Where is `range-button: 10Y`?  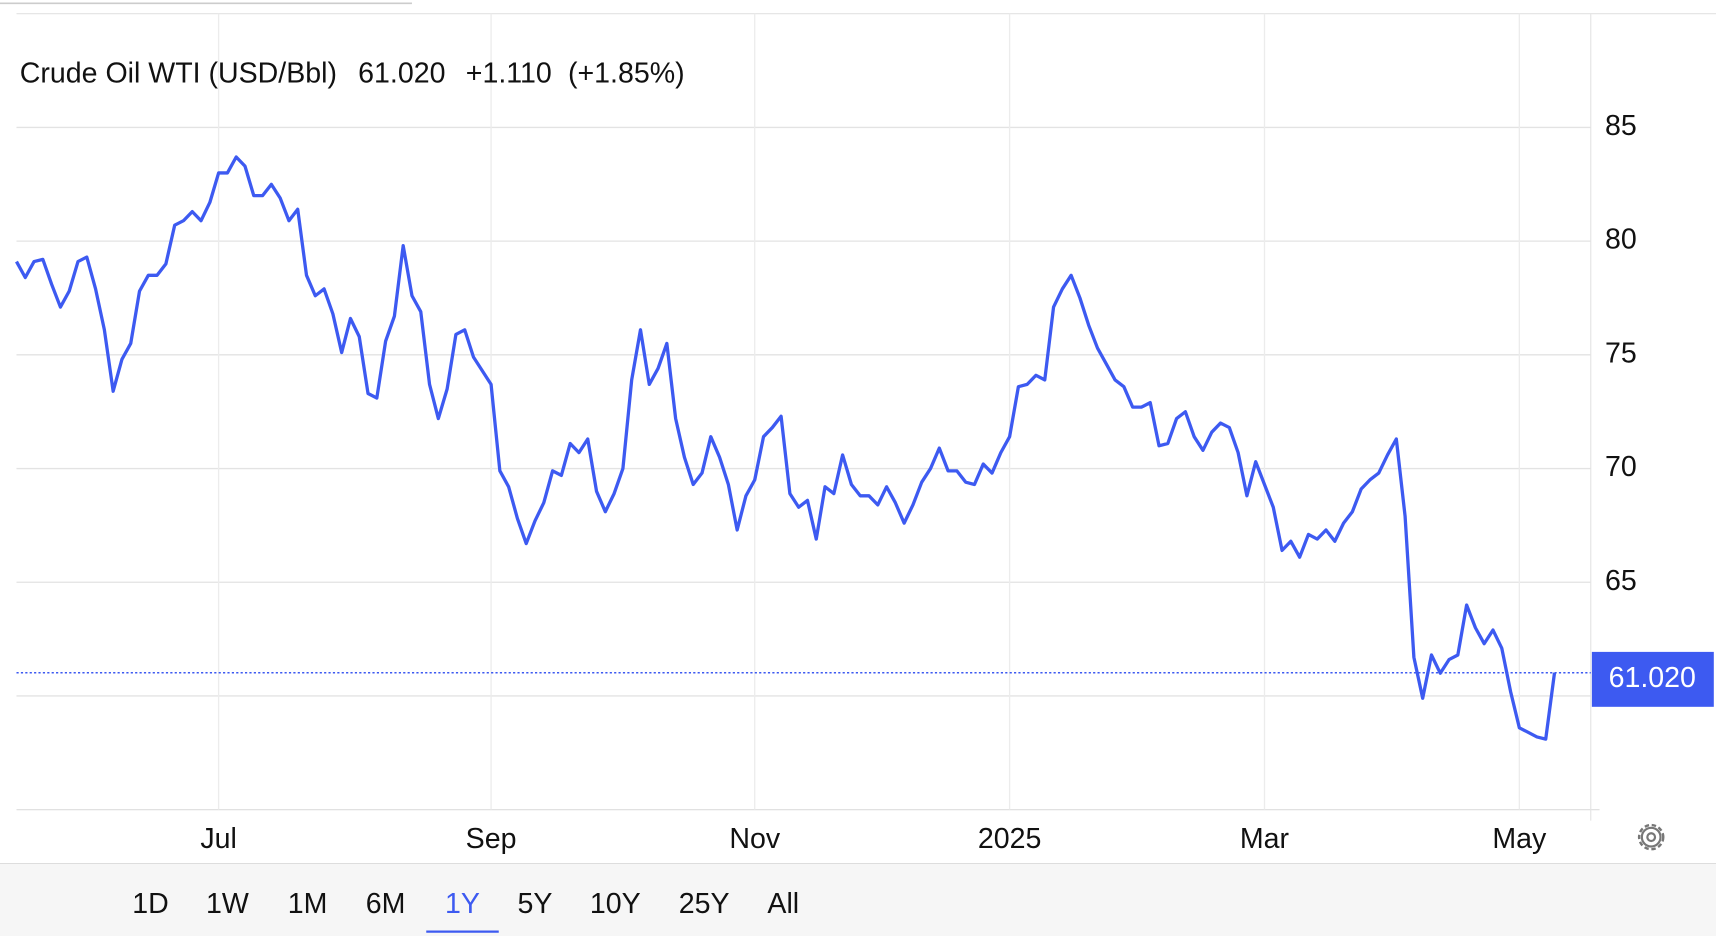
range-button: 10Y is located at coordinates (615, 904).